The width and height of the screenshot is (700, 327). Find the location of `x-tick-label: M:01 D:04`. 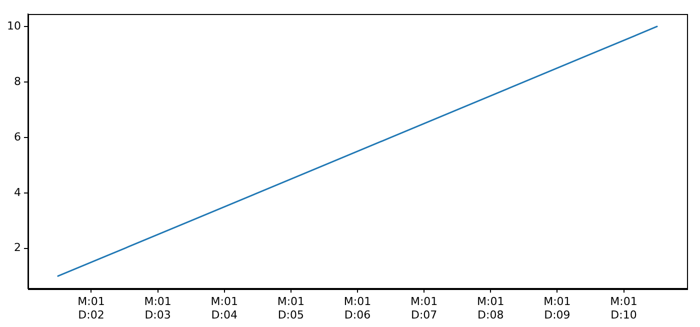

x-tick-label: M:01 D:04 is located at coordinates (224, 308).